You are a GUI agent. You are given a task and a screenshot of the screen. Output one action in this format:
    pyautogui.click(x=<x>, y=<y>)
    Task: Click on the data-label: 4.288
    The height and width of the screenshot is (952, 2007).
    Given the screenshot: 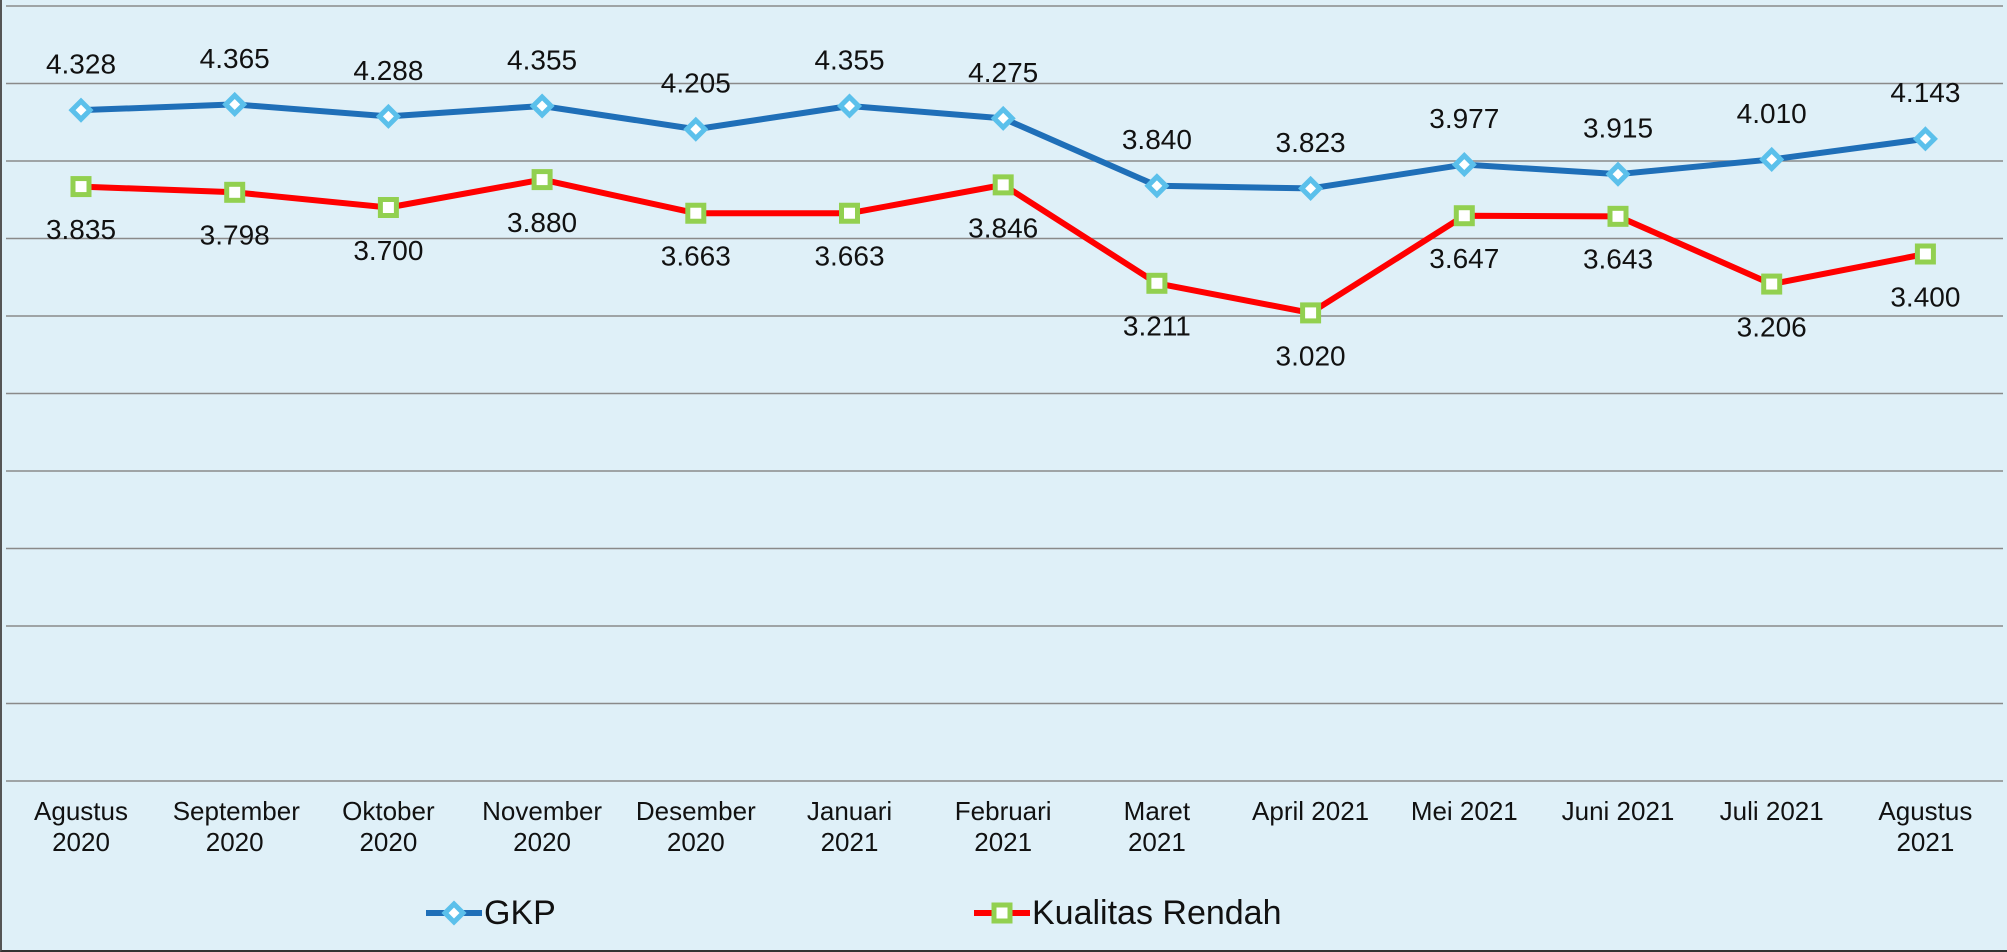 What is the action you would take?
    pyautogui.click(x=388, y=70)
    